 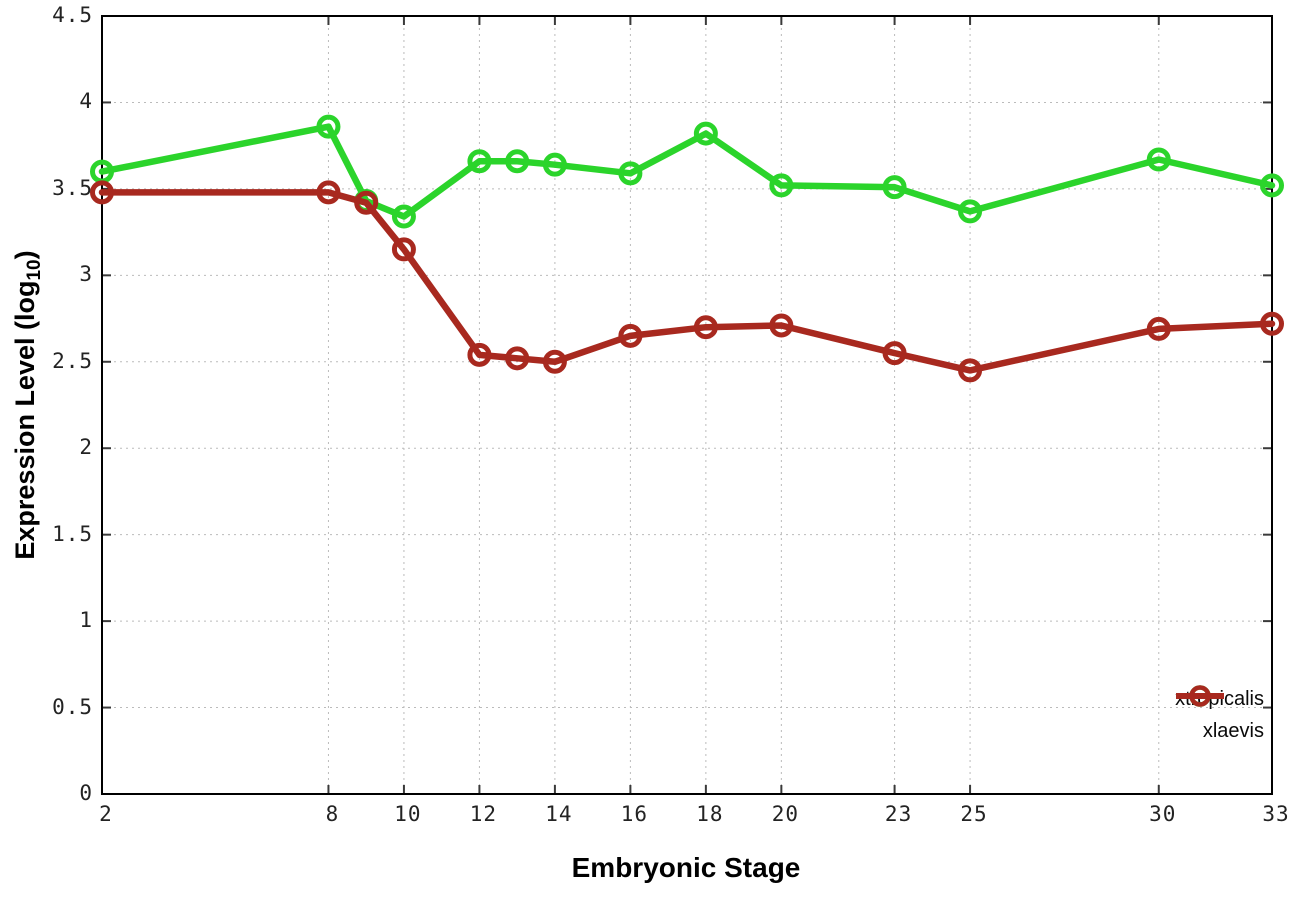 What do you see at coordinates (686, 867) in the screenshot?
I see `x-axis-title: Embryonic Stage` at bounding box center [686, 867].